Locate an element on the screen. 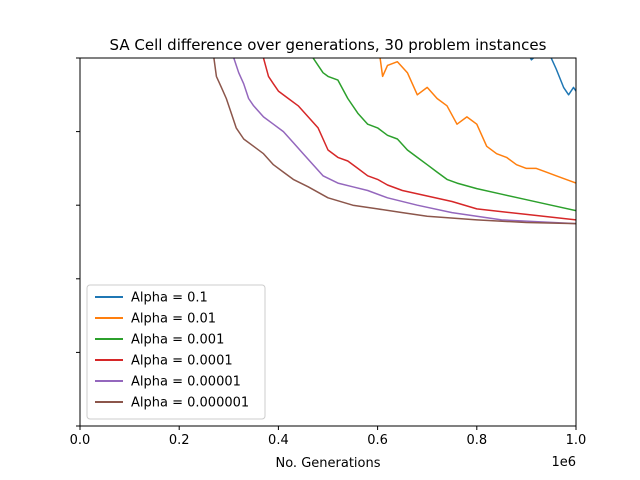 This screenshot has width=640, height=480. x-tick-label: 0.2 is located at coordinates (179, 440).